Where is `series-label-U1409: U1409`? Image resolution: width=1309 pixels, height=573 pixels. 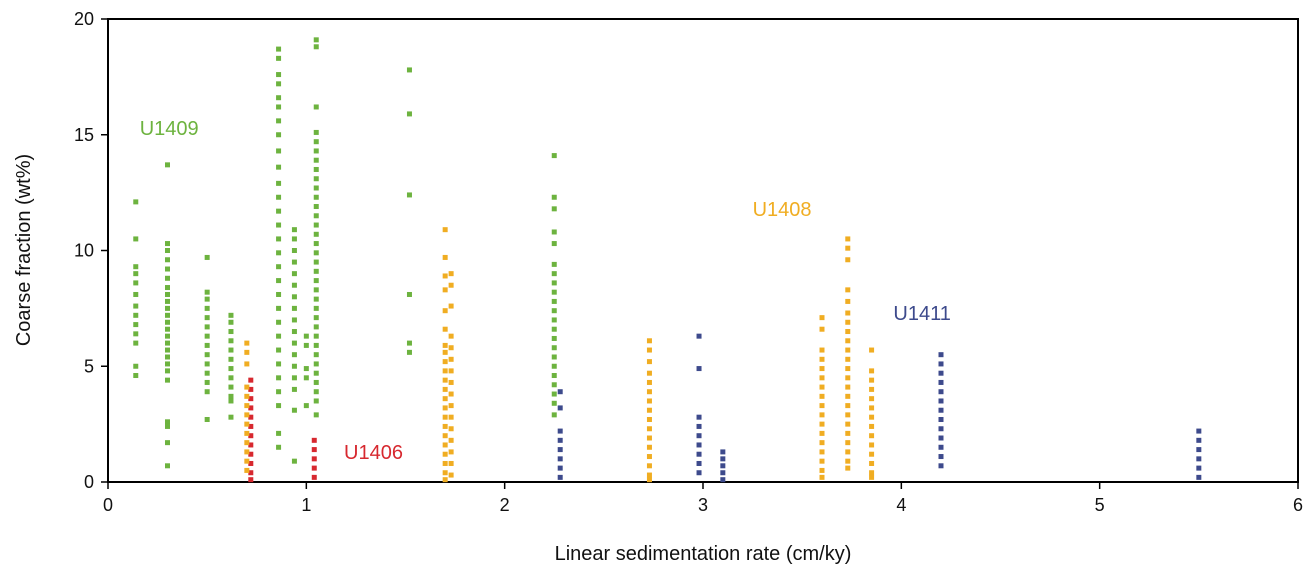
series-label-U1409: U1409 is located at coordinates (169, 129).